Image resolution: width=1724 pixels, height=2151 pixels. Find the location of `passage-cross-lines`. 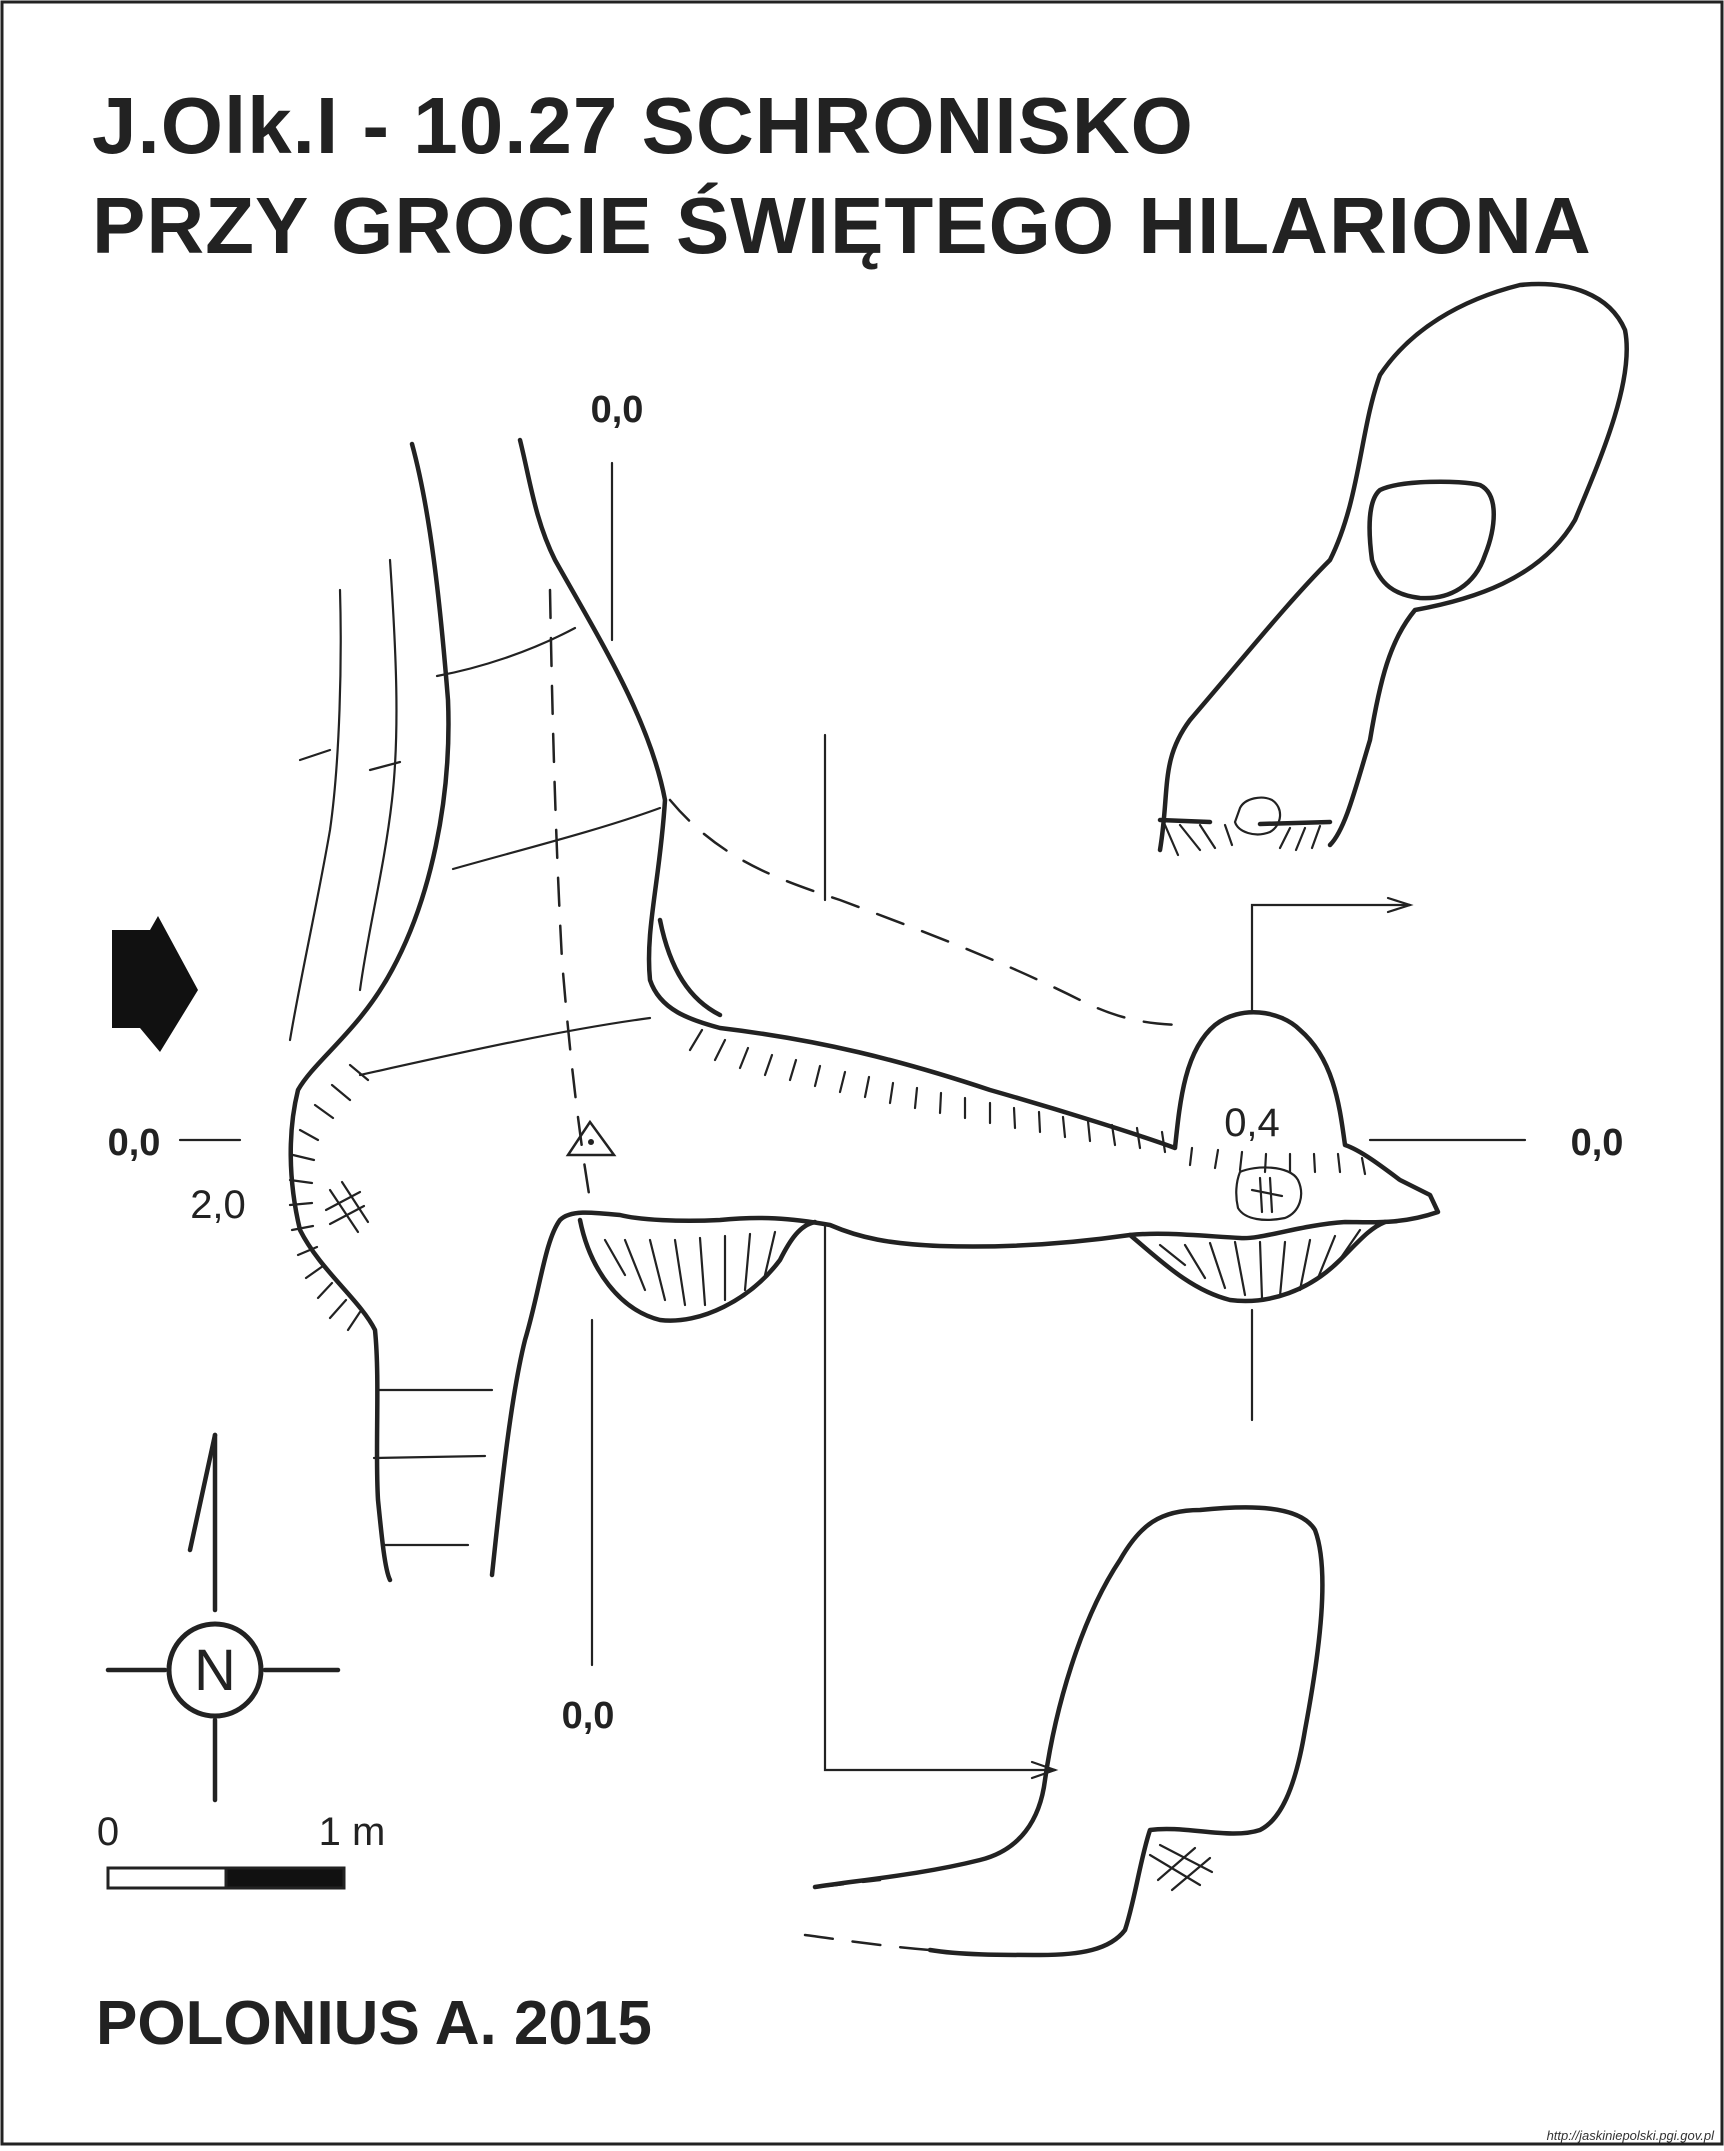

passage-cross-lines is located at coordinates (510, 1086).